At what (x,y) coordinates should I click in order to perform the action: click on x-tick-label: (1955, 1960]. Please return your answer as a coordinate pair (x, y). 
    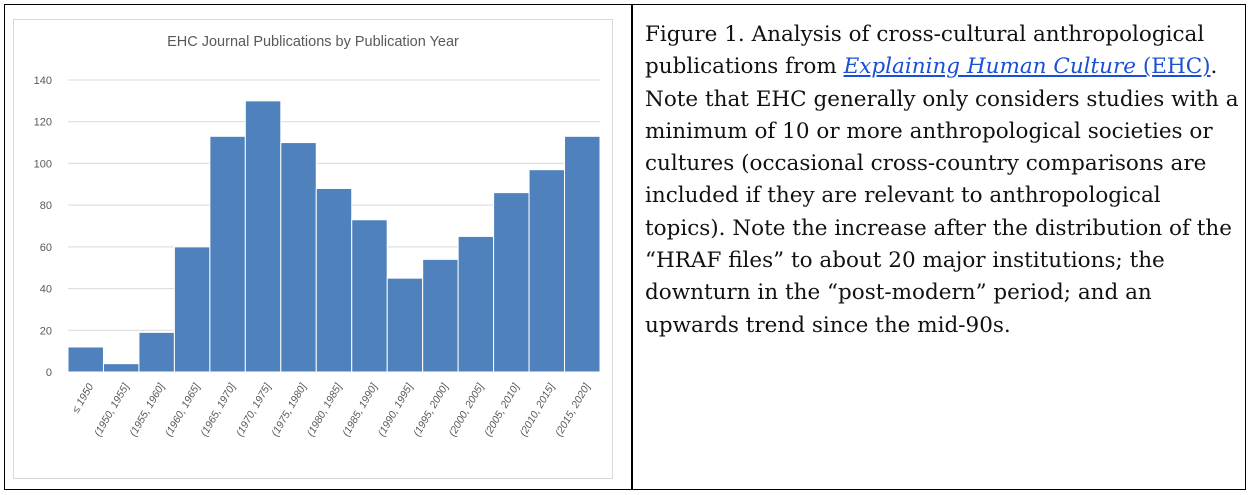
    Looking at the image, I should click on (147, 410).